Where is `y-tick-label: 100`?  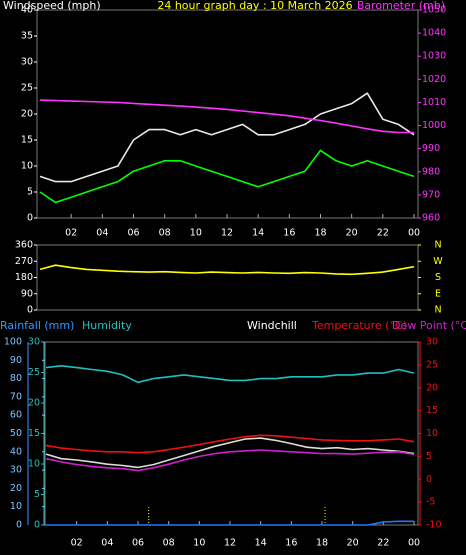
y-tick-label: 100 is located at coordinates (13, 342).